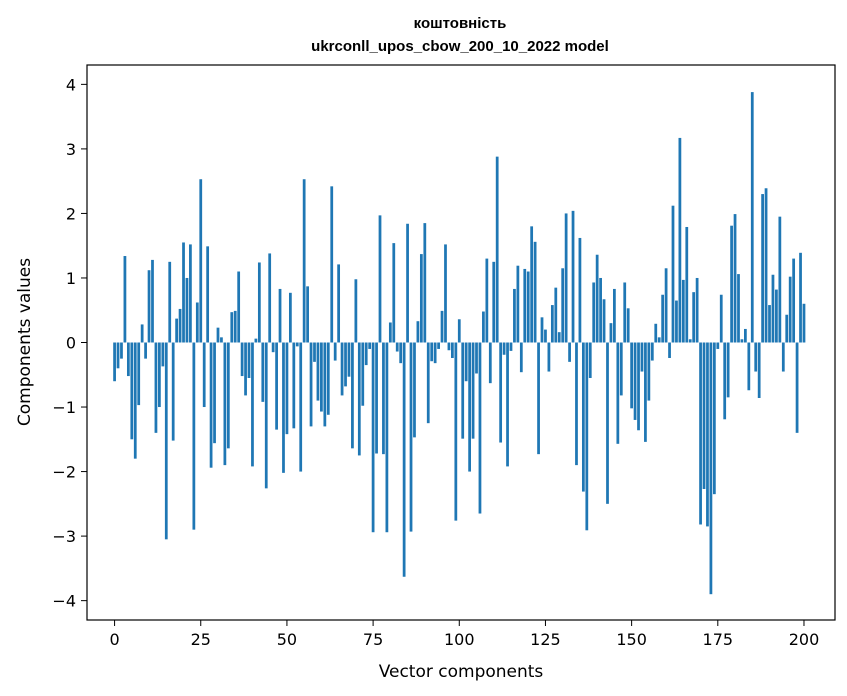  What do you see at coordinates (64, 407) in the screenshot?
I see `y-tick-label: −1` at bounding box center [64, 407].